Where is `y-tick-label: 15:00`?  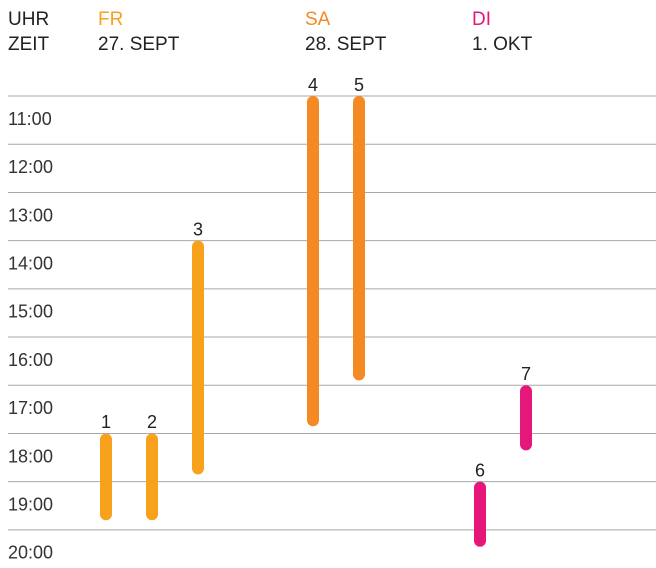 y-tick-label: 15:00 is located at coordinates (30, 312).